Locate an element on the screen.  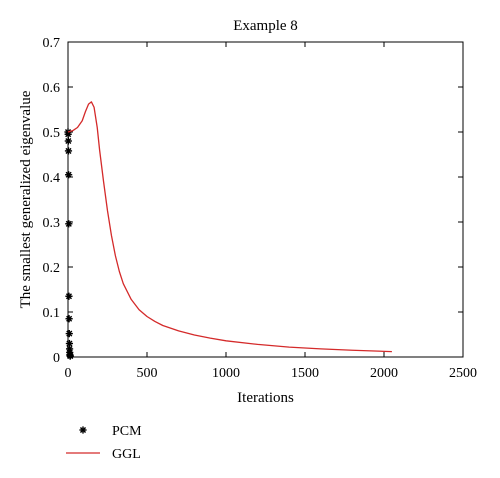
y-tick-label: 0.5 is located at coordinates (52, 133).